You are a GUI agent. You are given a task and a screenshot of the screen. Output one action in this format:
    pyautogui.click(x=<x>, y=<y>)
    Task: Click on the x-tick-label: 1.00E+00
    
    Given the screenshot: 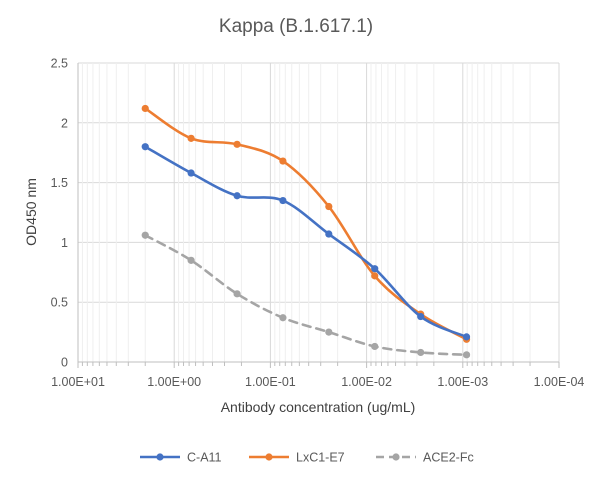 What is the action you would take?
    pyautogui.click(x=174, y=382)
    